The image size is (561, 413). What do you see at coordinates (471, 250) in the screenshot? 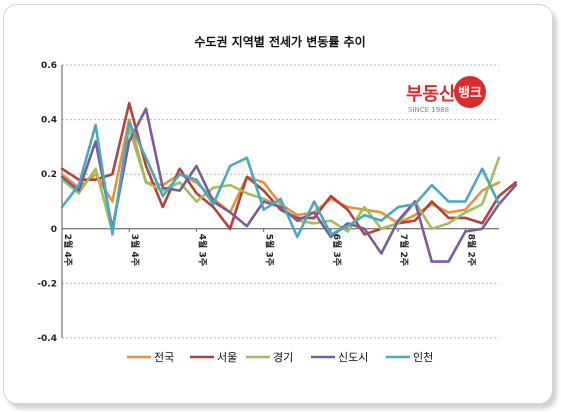
I see `x-tick-label: 8월 2주` at bounding box center [471, 250].